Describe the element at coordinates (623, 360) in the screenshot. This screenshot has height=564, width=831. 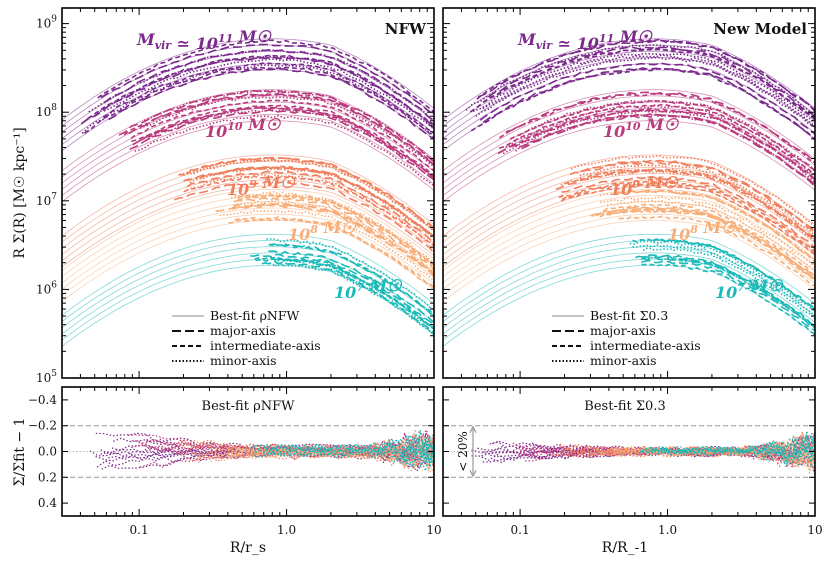
I see `legend-label: minor-axis` at that location.